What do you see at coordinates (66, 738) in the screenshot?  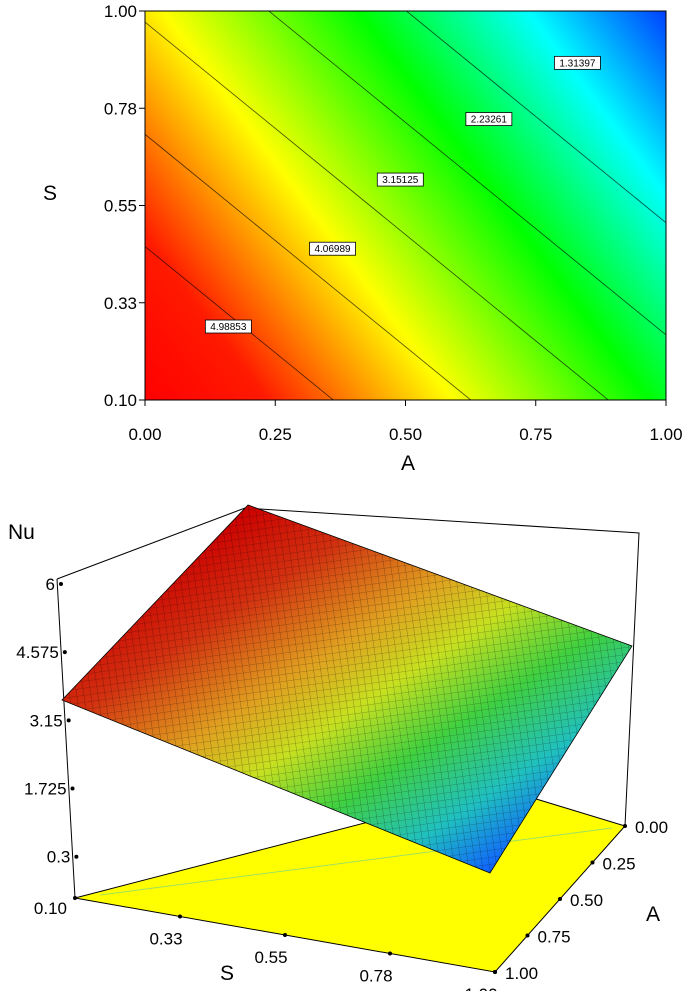 I see `box-left-edge` at bounding box center [66, 738].